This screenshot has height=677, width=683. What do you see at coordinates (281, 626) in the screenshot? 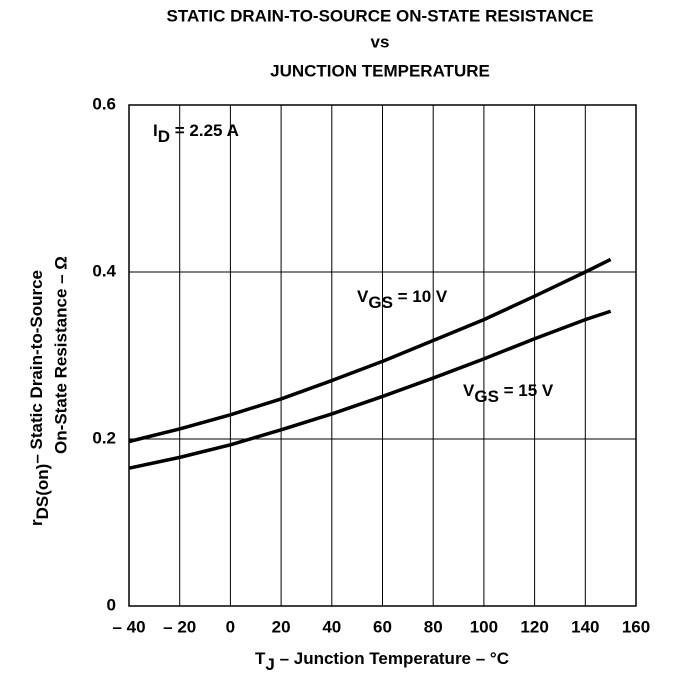
I see `x-tick-label: 20` at bounding box center [281, 626].